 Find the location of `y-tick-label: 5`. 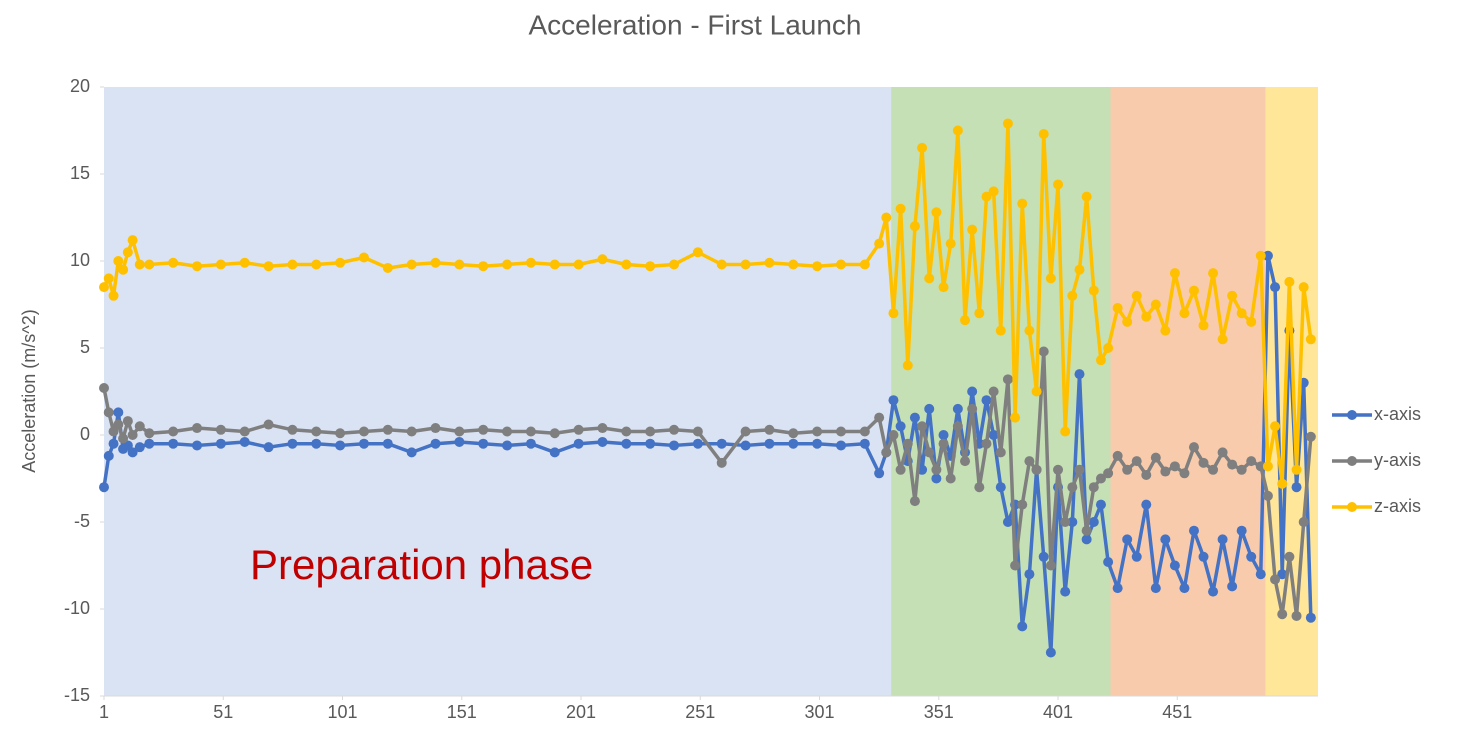

y-tick-label: 5 is located at coordinates (85, 347).